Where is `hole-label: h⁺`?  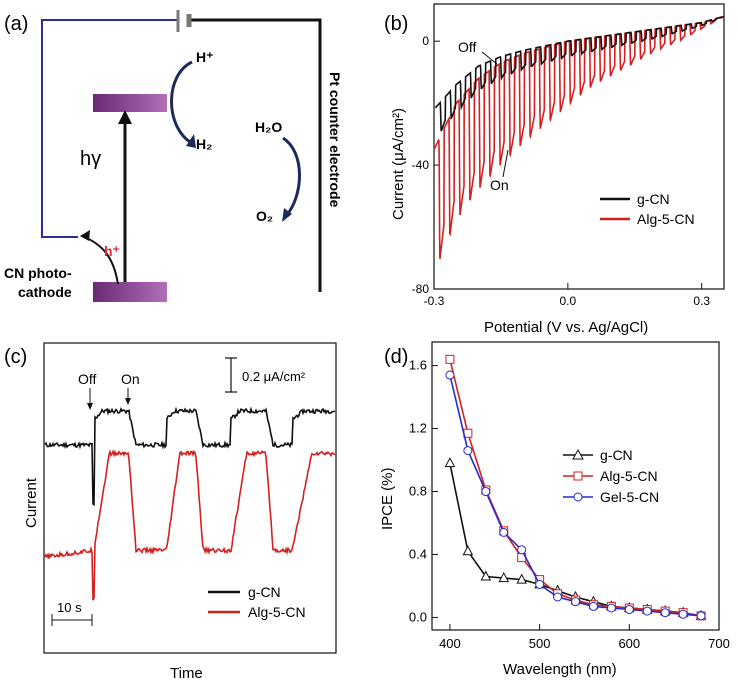 hole-label: h⁺ is located at coordinates (112, 251).